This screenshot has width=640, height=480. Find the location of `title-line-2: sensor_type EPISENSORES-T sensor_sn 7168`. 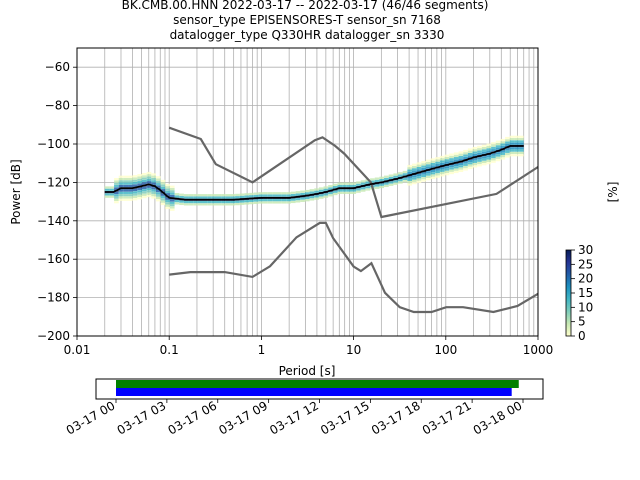

title-line-2: sensor_type EPISENSORES-T sensor_sn 7168 is located at coordinates (307, 20).